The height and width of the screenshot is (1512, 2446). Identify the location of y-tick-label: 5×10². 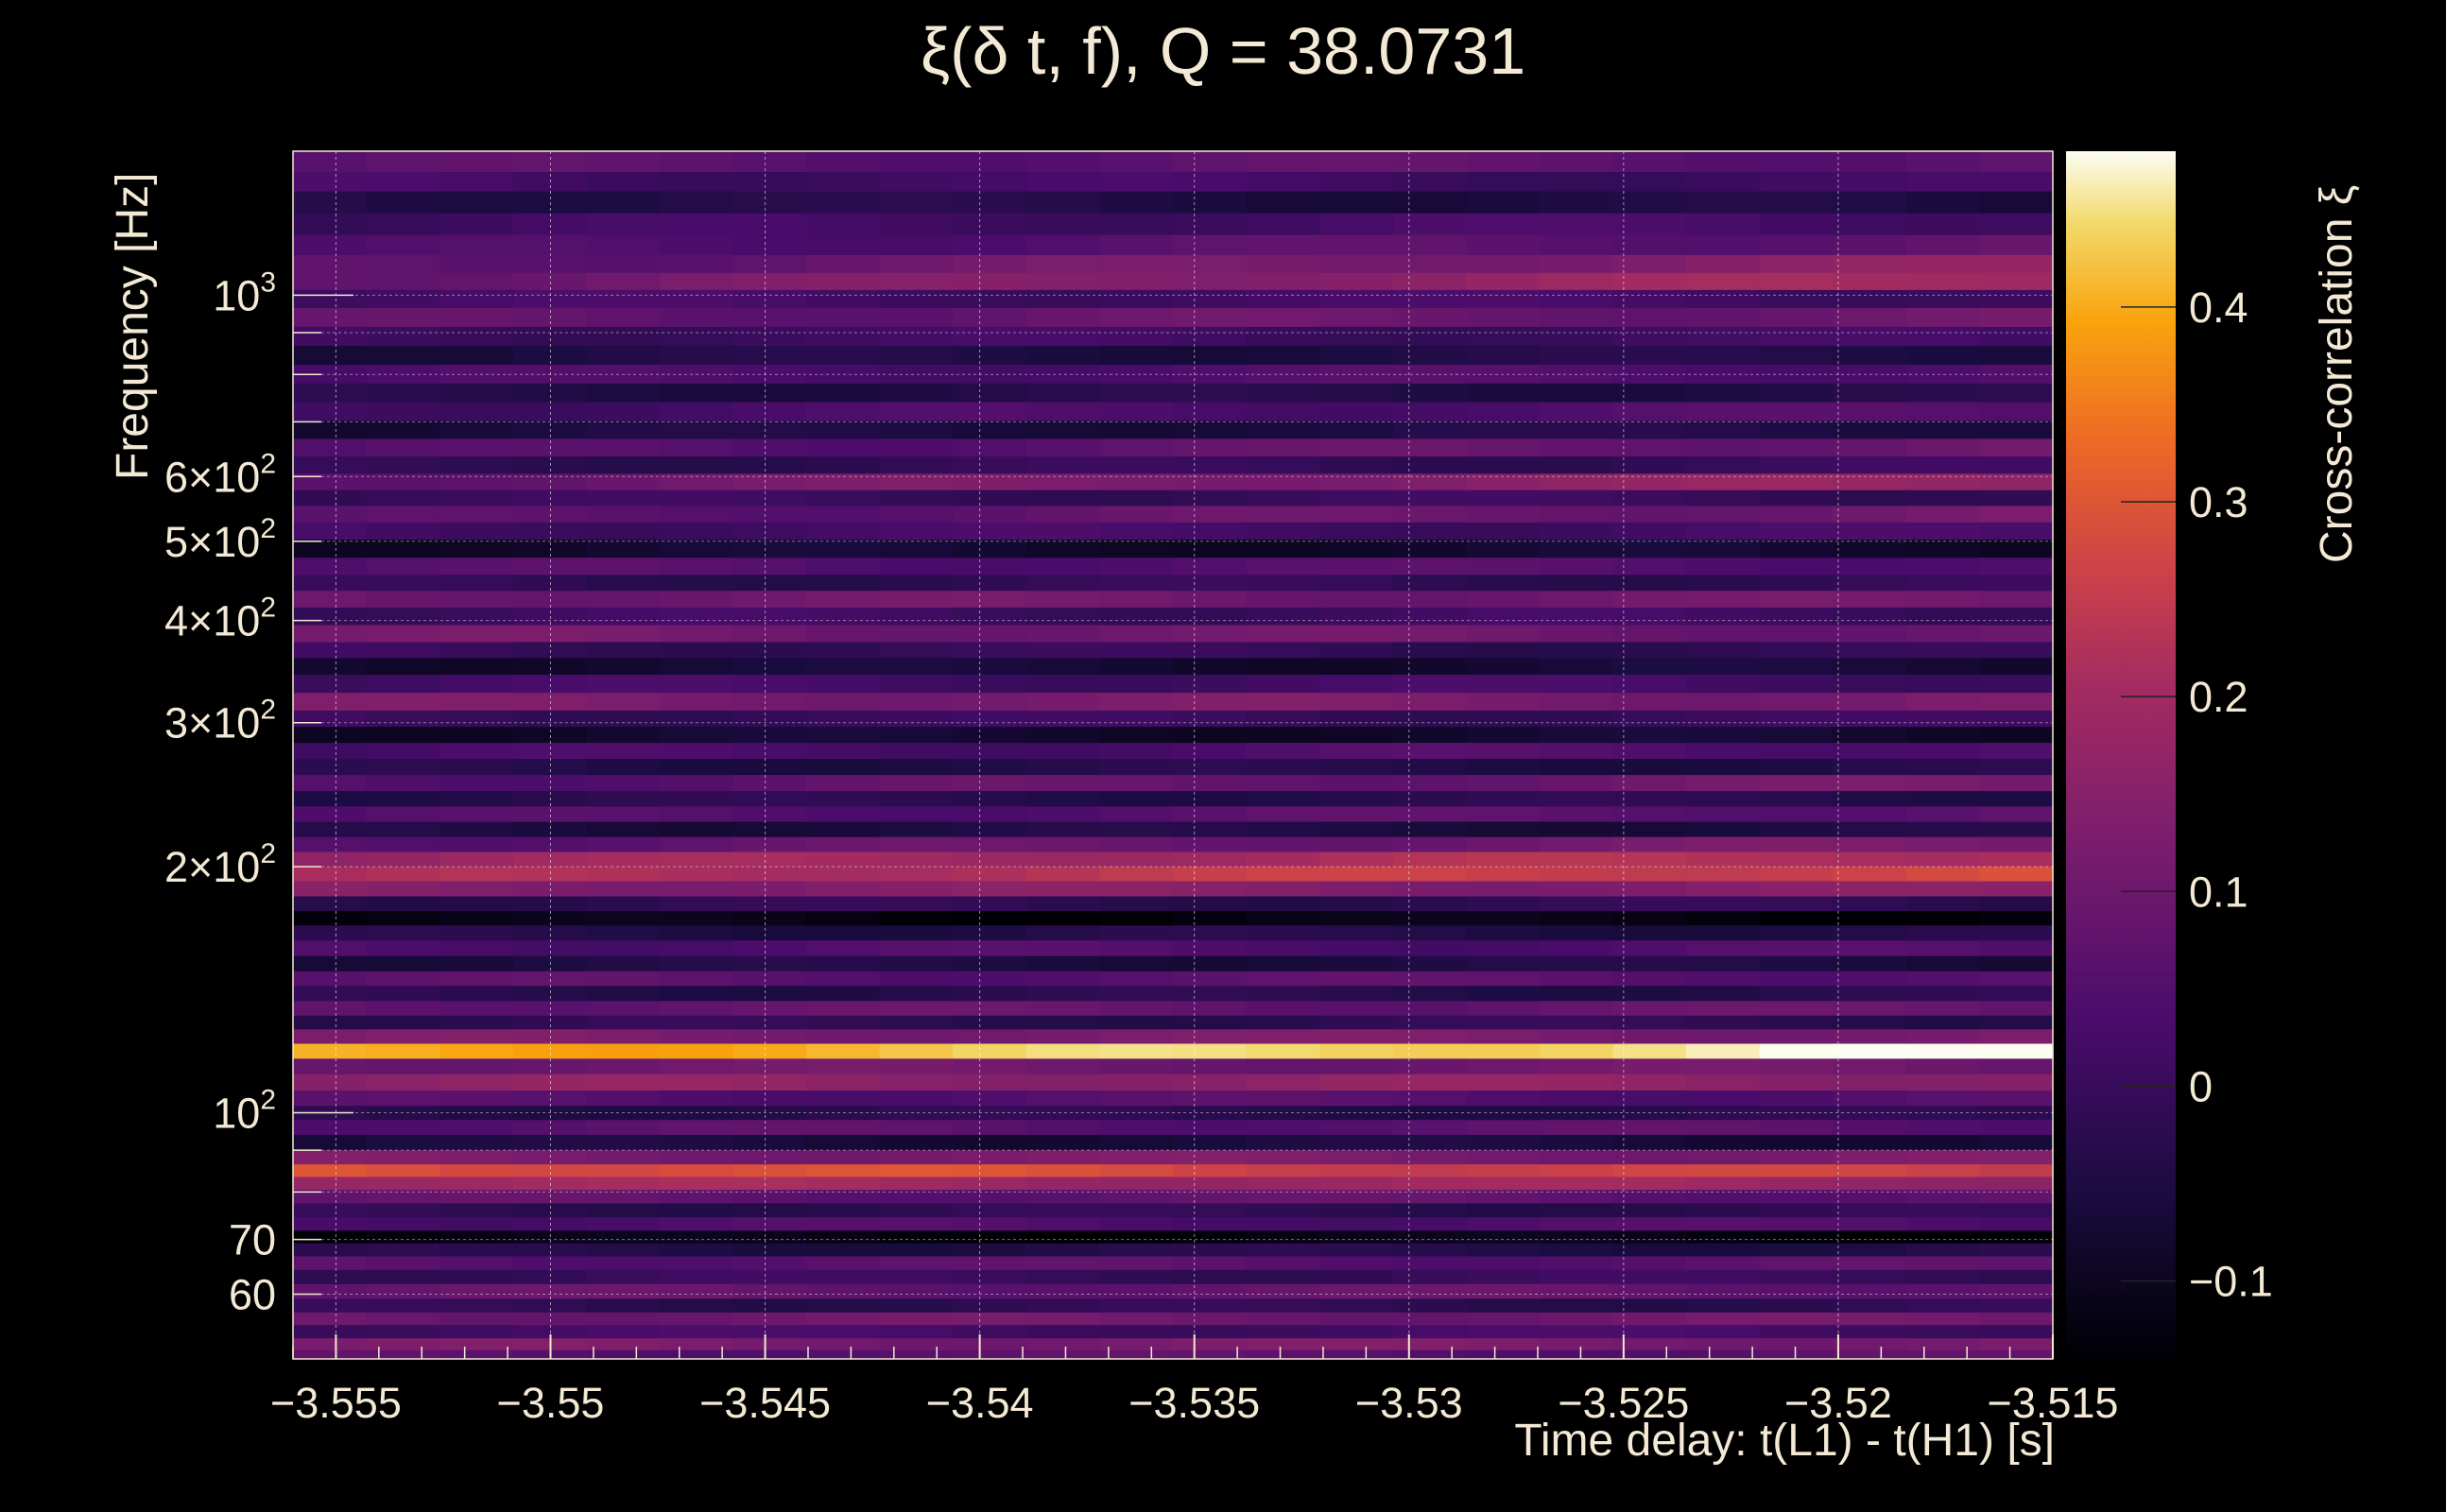
(220, 539).